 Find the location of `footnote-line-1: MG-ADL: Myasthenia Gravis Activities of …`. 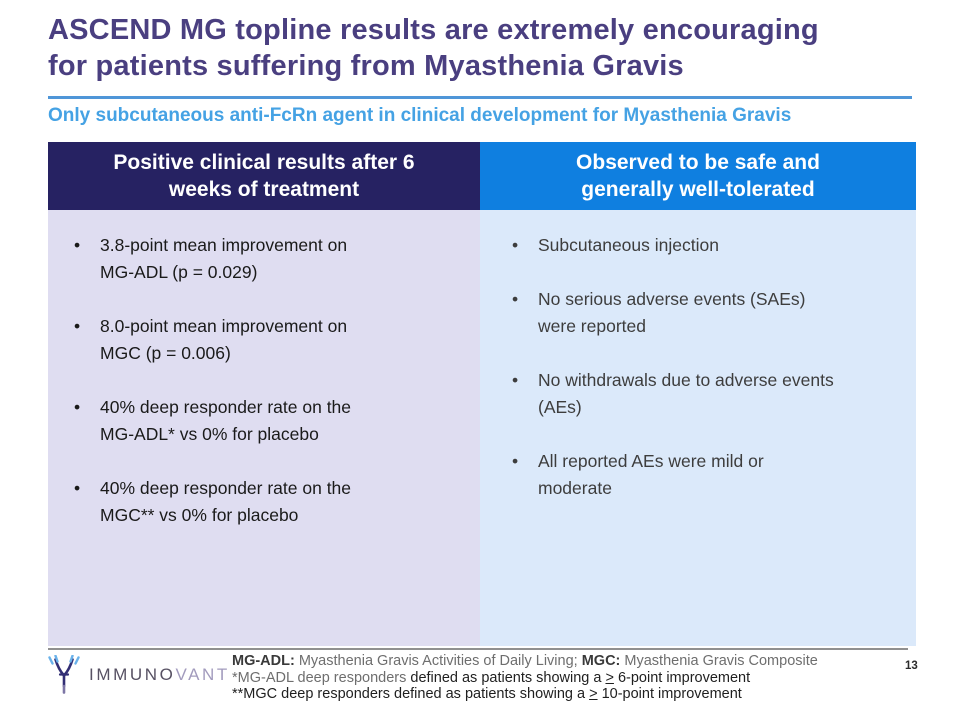

footnote-line-1: MG-ADL: Myasthenia Gravis Activities of … is located at coordinates (525, 661).